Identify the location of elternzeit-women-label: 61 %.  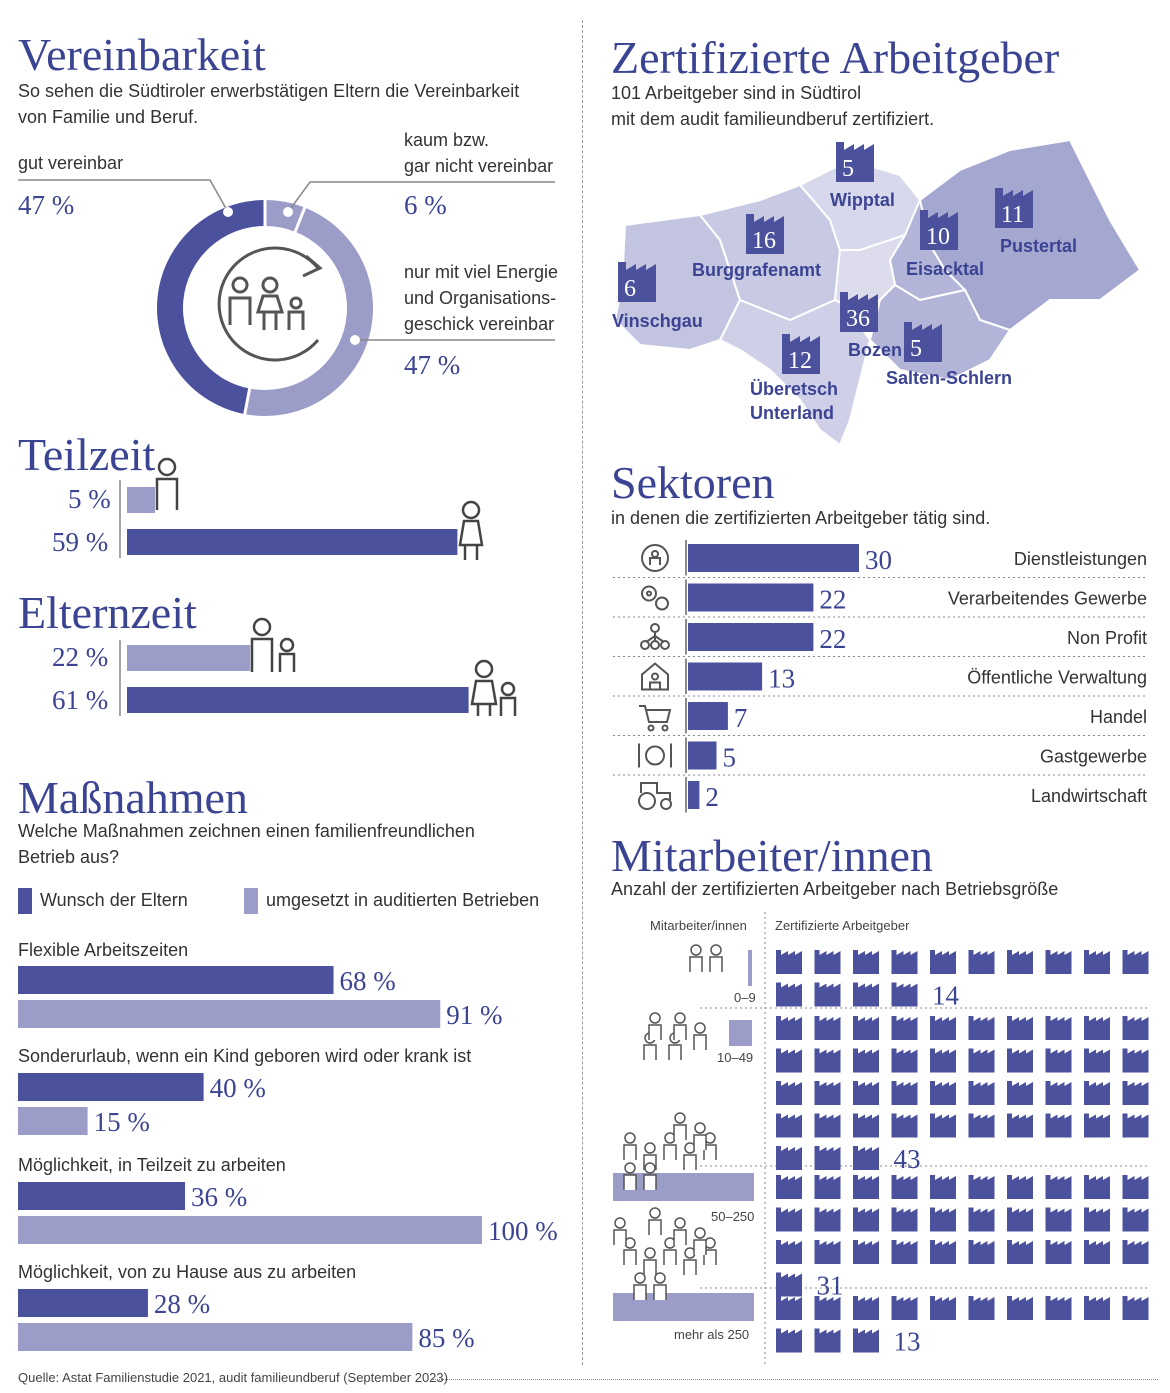
(80, 700).